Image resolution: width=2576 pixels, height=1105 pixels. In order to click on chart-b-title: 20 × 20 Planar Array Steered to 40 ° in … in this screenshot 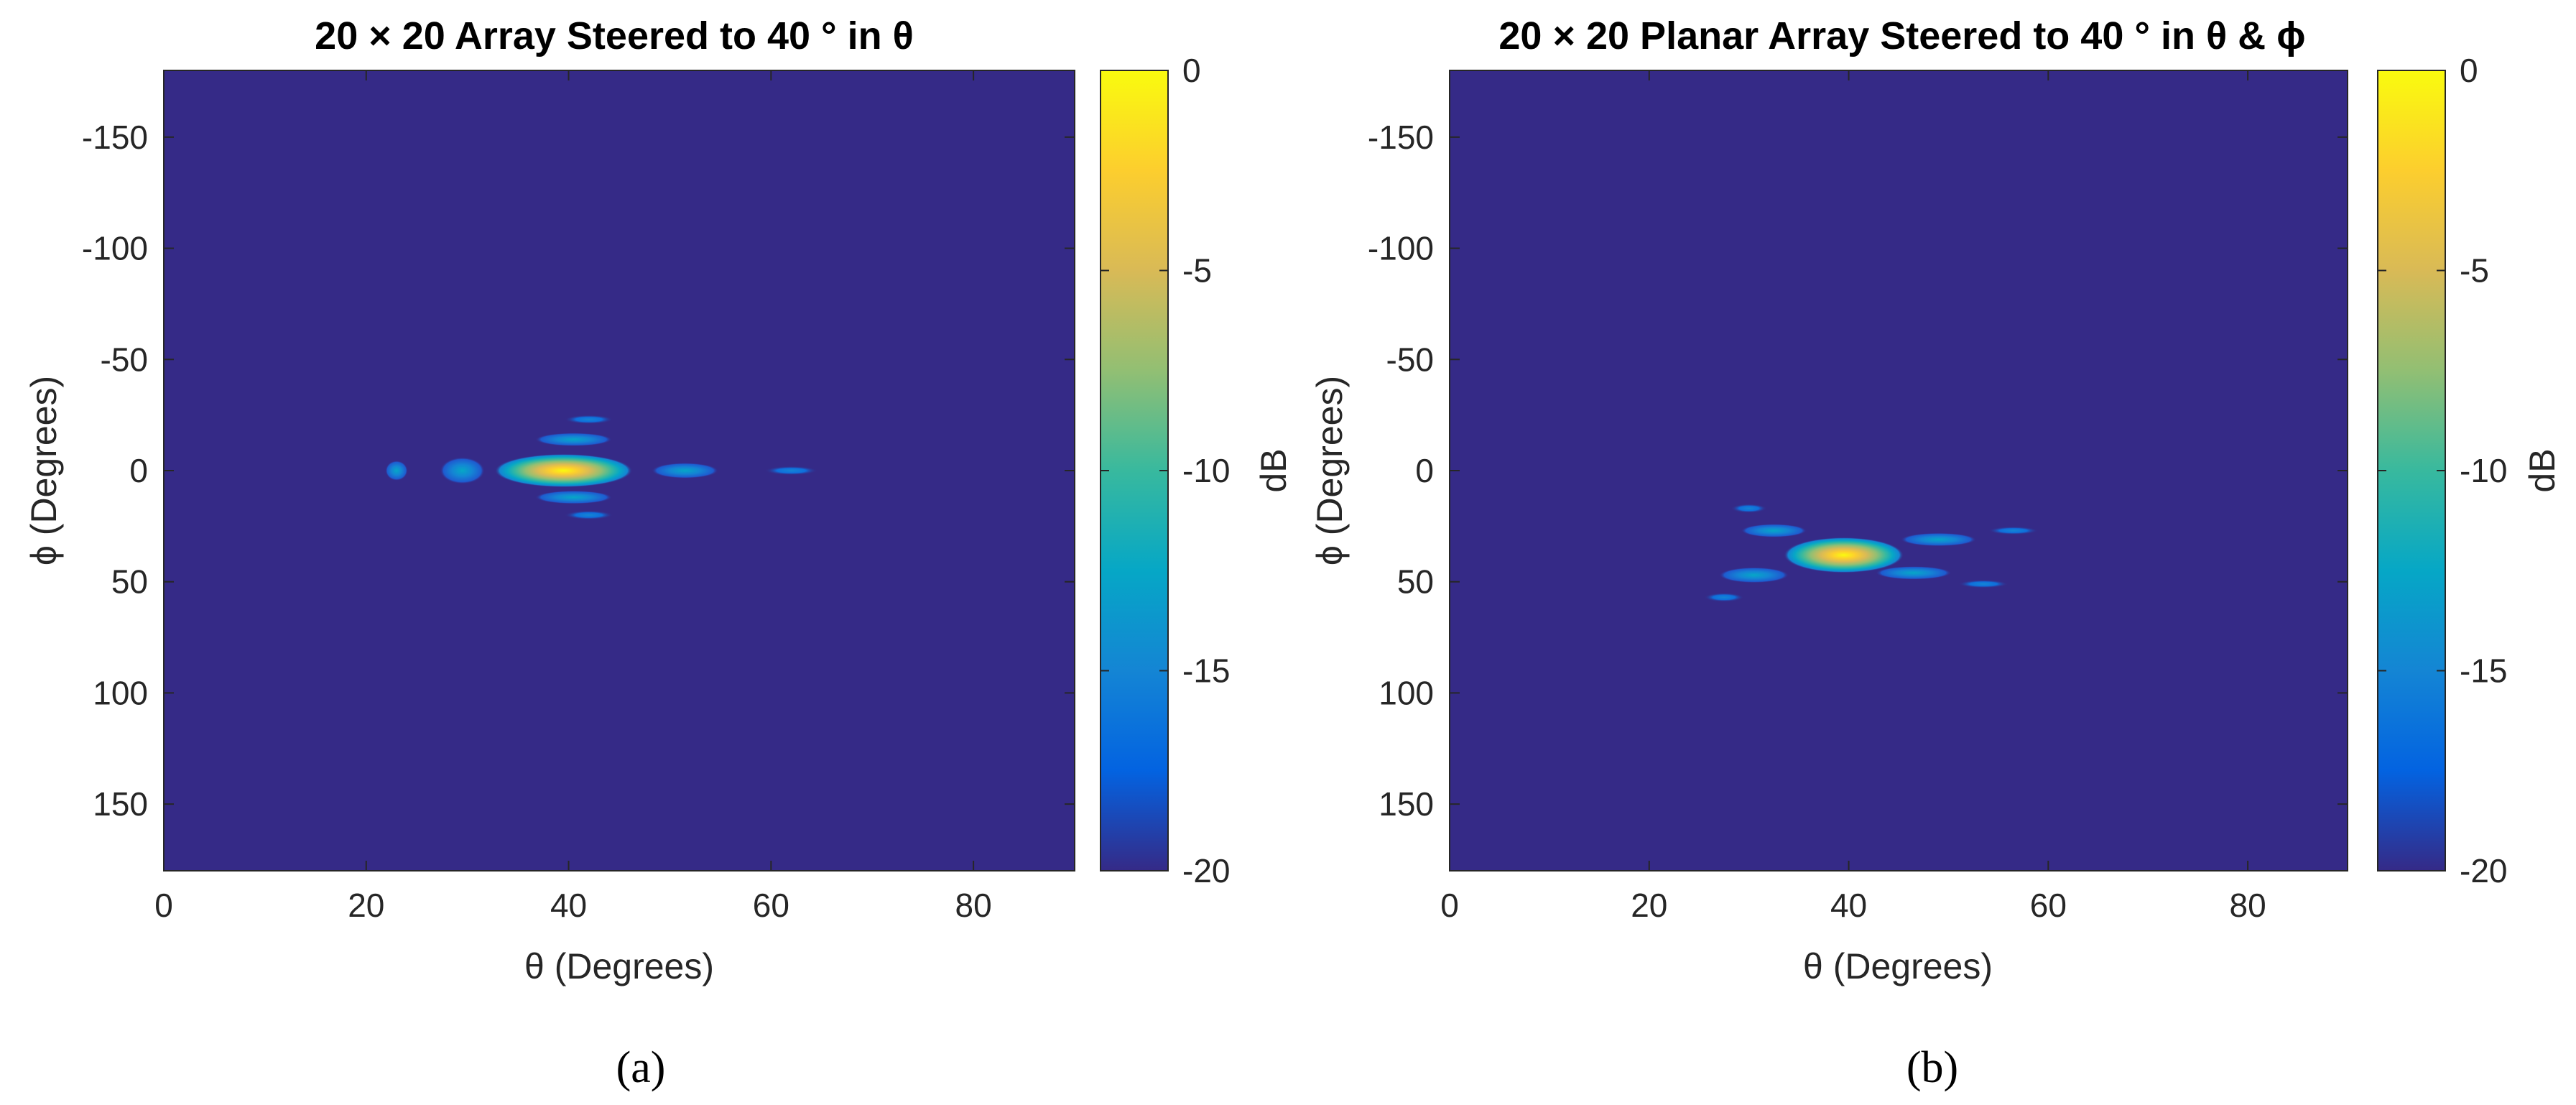, I will do `click(1901, 35)`.